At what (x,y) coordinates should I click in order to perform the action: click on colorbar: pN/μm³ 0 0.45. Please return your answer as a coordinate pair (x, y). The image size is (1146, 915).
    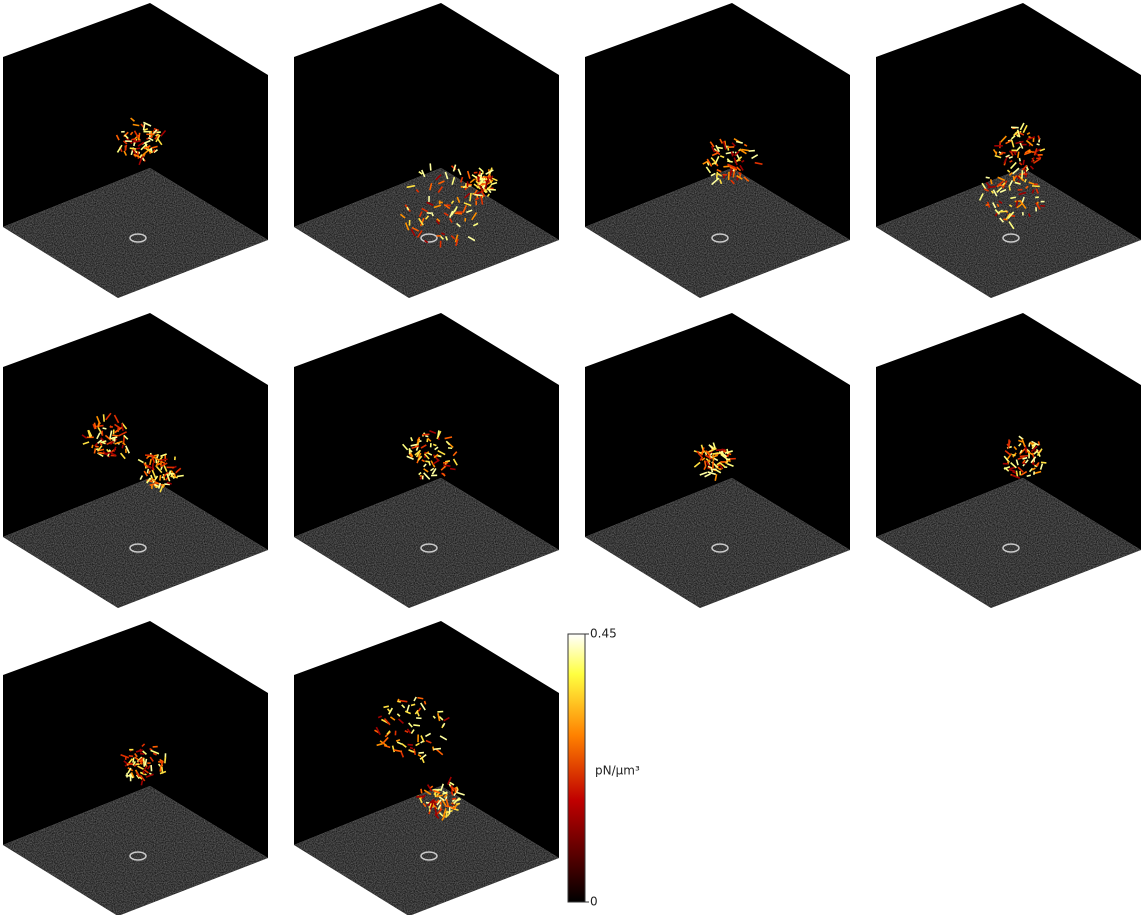
    Looking at the image, I should click on (603, 768).